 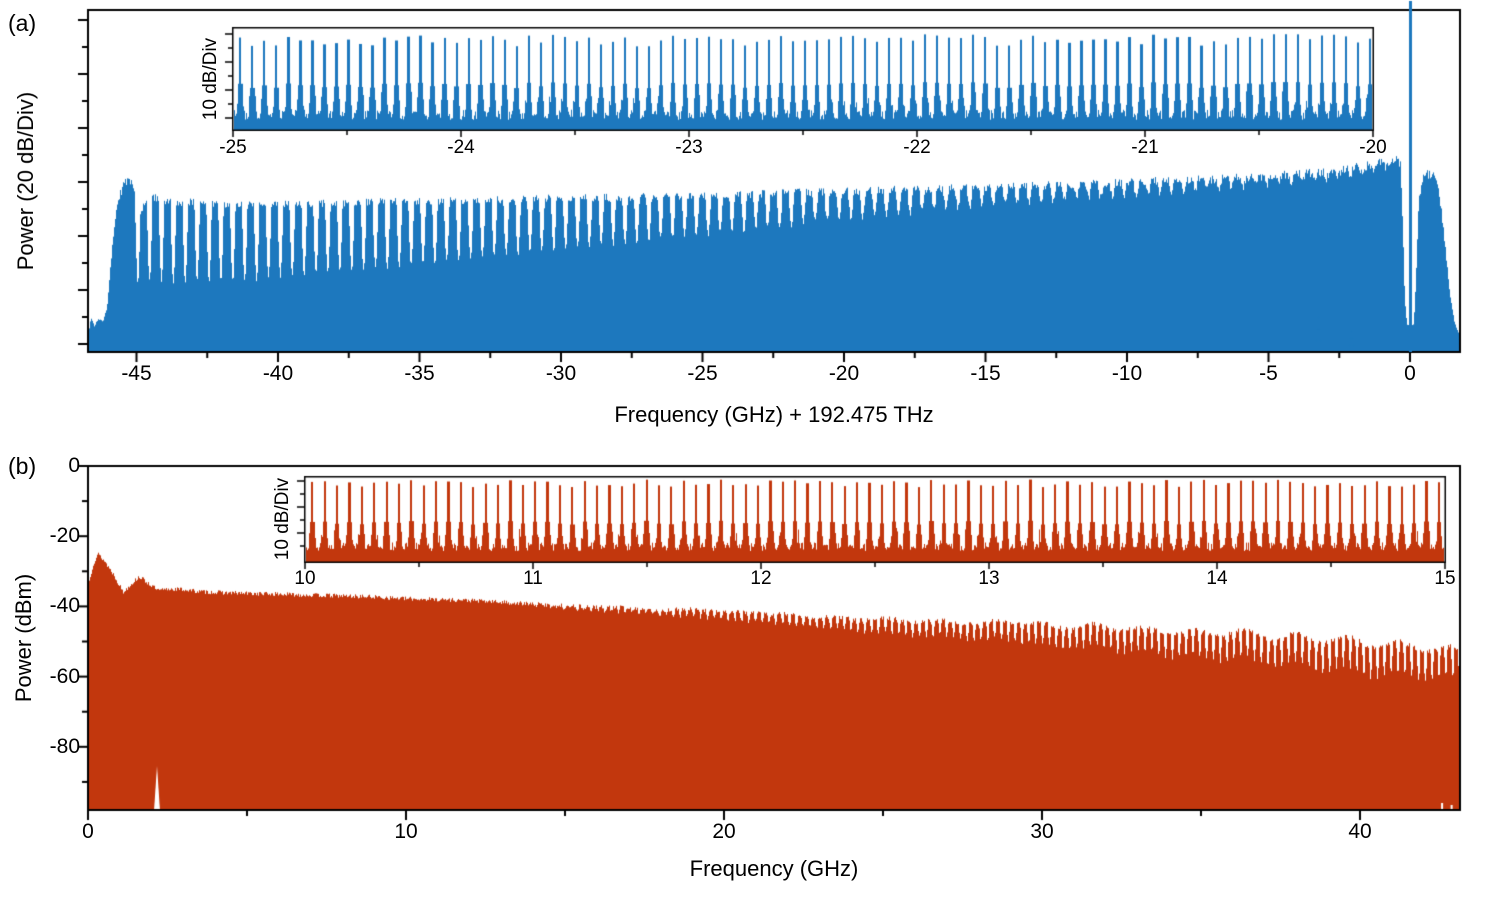 What do you see at coordinates (136, 373) in the screenshot?
I see `tick-label: -45` at bounding box center [136, 373].